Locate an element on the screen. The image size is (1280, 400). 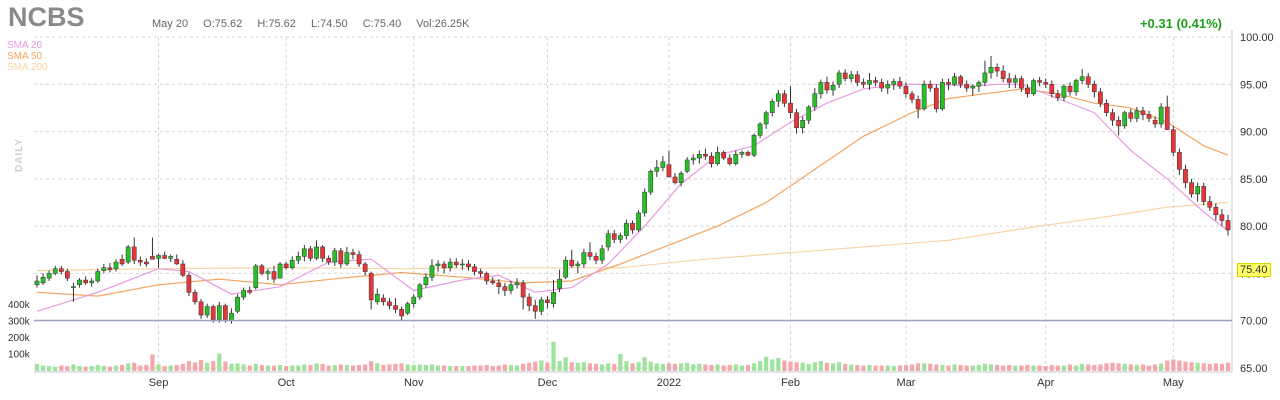
legend-sma-200: SMA 200 is located at coordinates (27, 67).